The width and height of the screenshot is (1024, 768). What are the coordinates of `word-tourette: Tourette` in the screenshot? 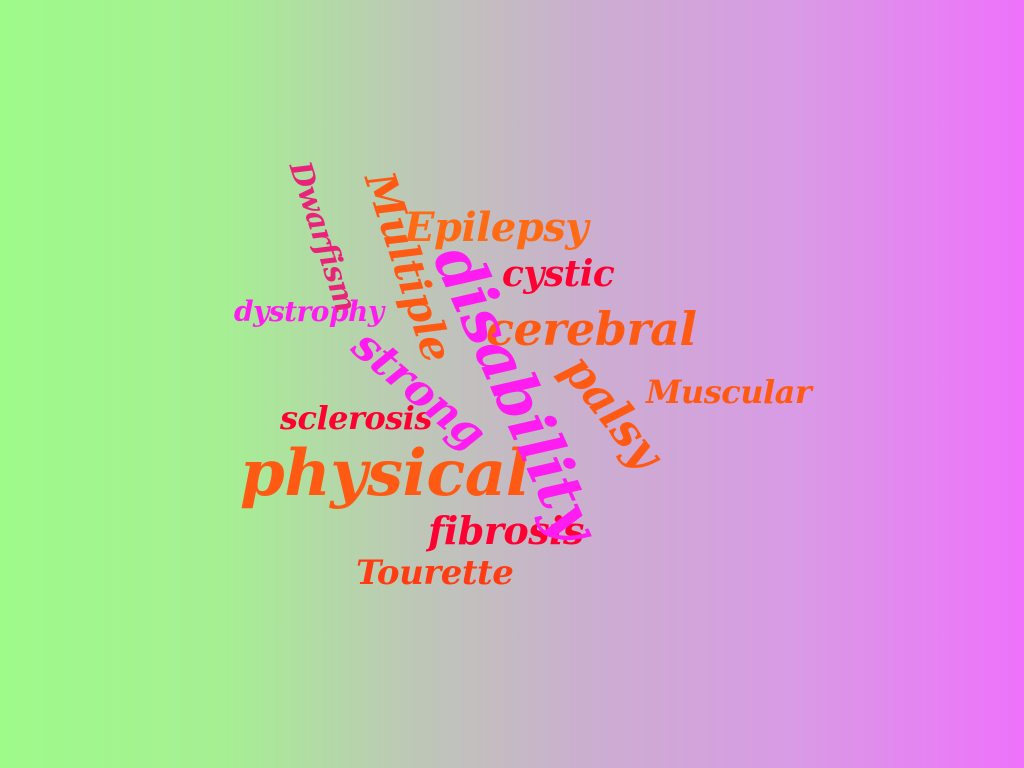 It's located at (435, 573).